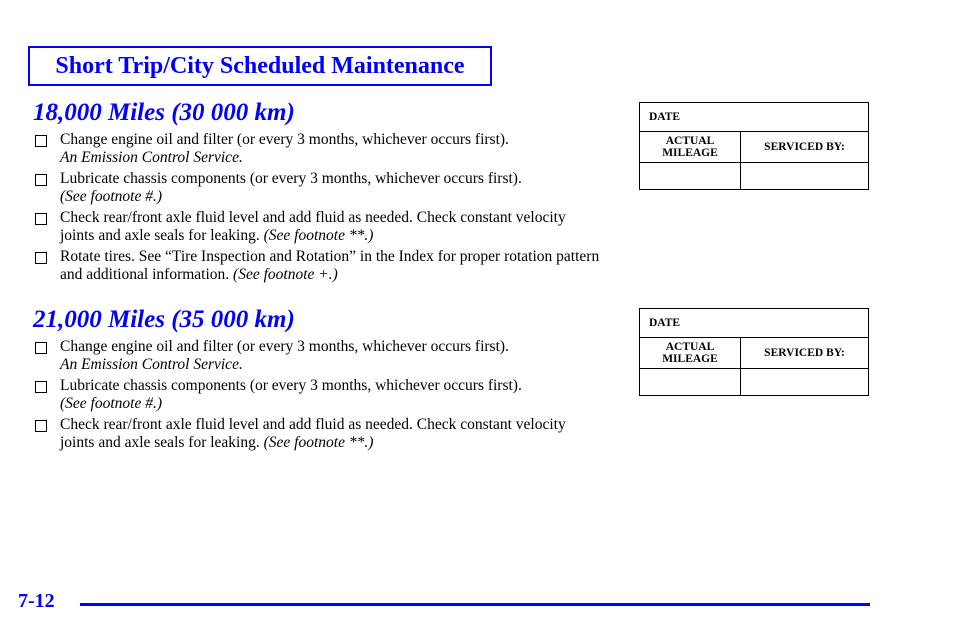 The image size is (960, 640). Describe the element at coordinates (36, 601) in the screenshot. I see `page-number: 7-12` at that location.